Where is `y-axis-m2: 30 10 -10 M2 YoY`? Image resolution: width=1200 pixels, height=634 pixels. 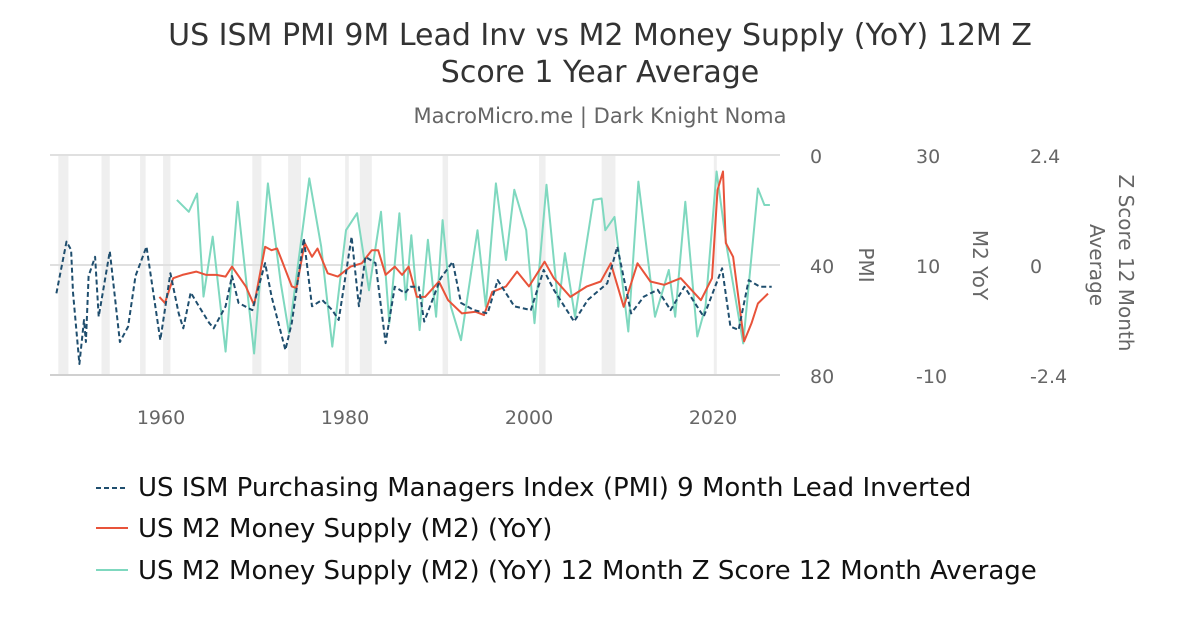
y-axis-m2: 30 10 -10 M2 YoY is located at coordinates (954, 267).